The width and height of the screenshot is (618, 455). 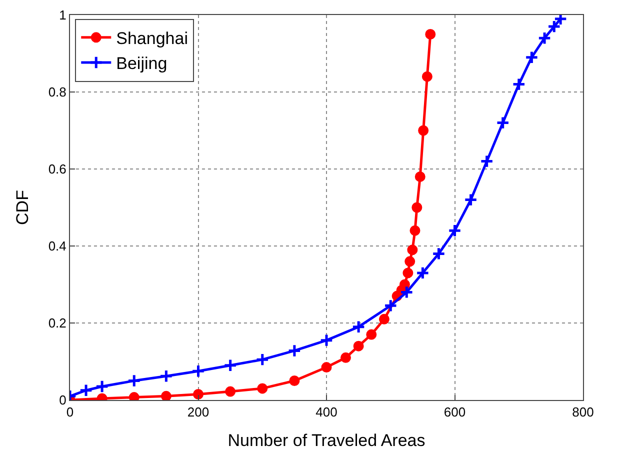 What do you see at coordinates (57, 246) in the screenshot?
I see `y-tick-label: 0.4` at bounding box center [57, 246].